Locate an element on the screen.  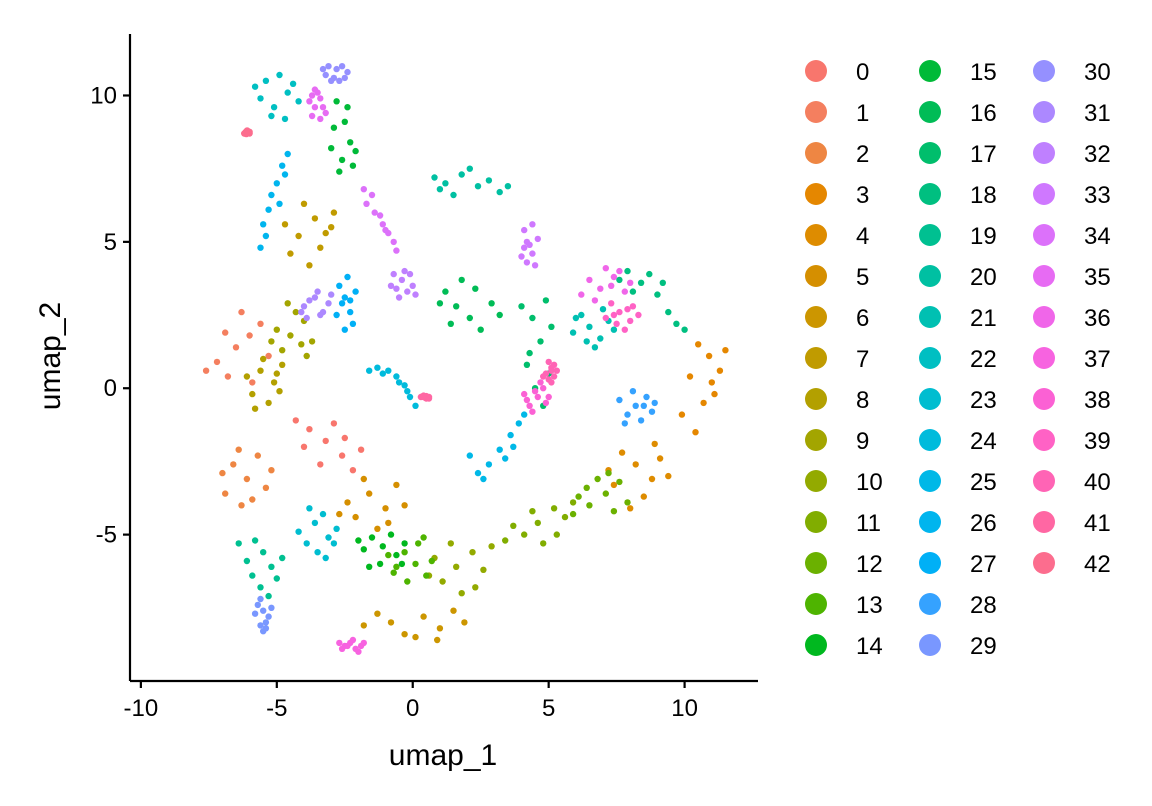
legend-label: 36 is located at coordinates (1097, 318).